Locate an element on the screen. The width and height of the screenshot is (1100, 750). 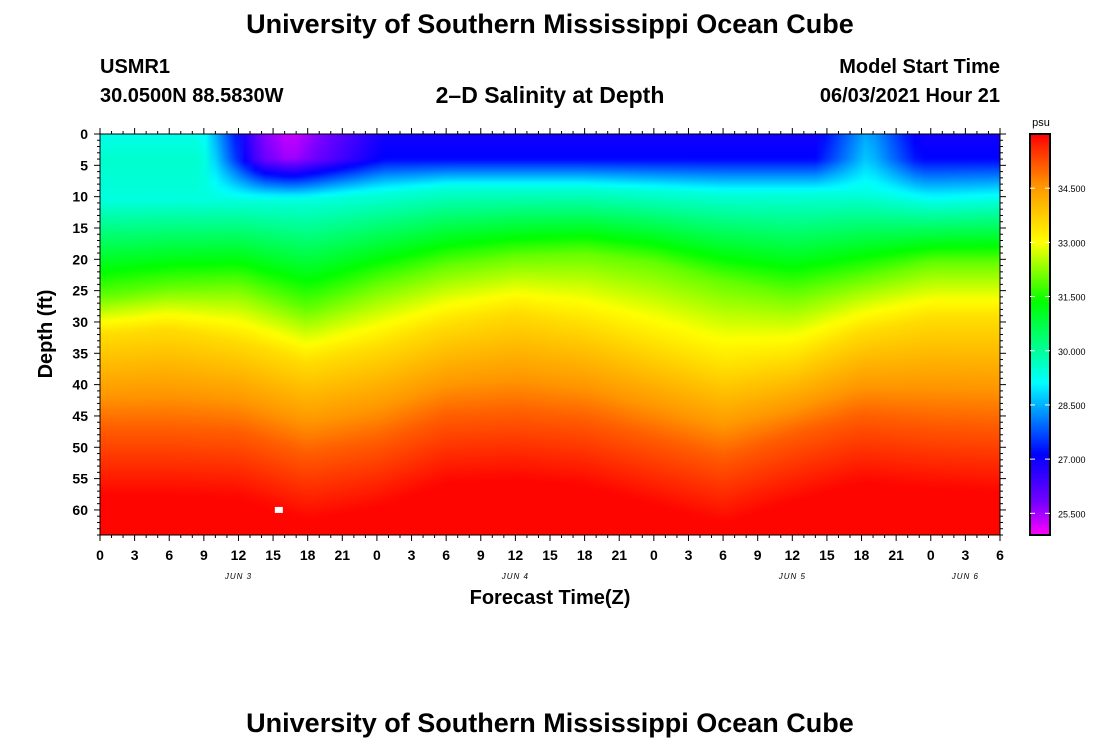
day-labels: JUN 3 JUN 4 JUN 5 JUN 6 is located at coordinates (601, 576).